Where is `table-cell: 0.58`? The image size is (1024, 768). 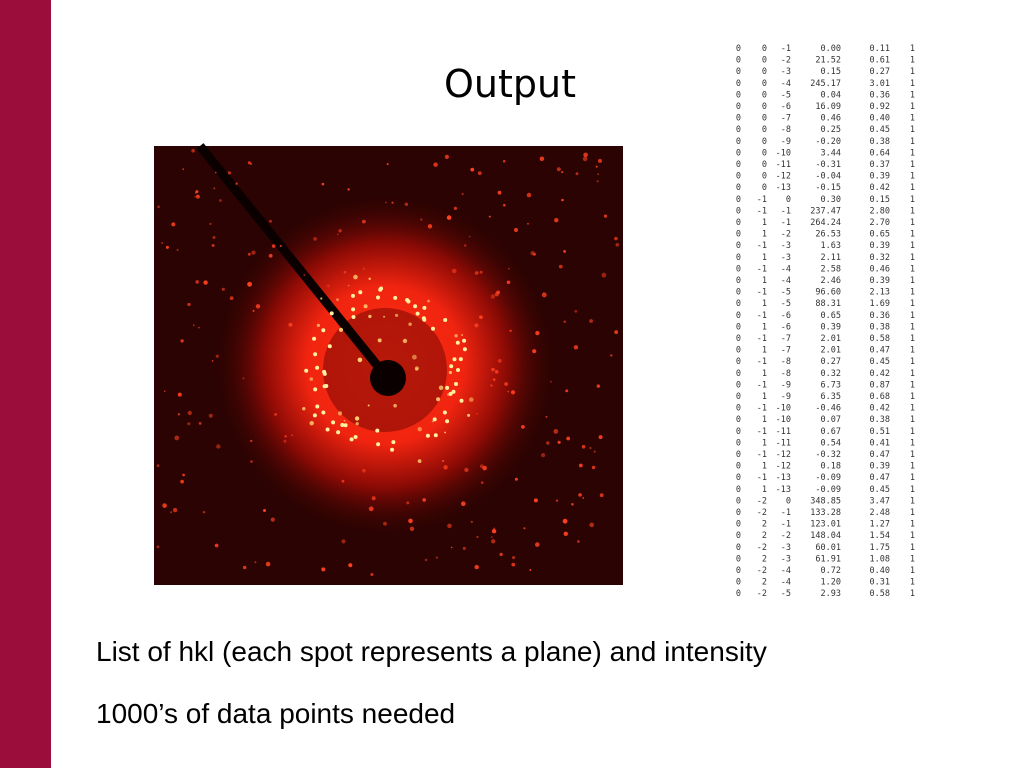 table-cell: 0.58 is located at coordinates (880, 339).